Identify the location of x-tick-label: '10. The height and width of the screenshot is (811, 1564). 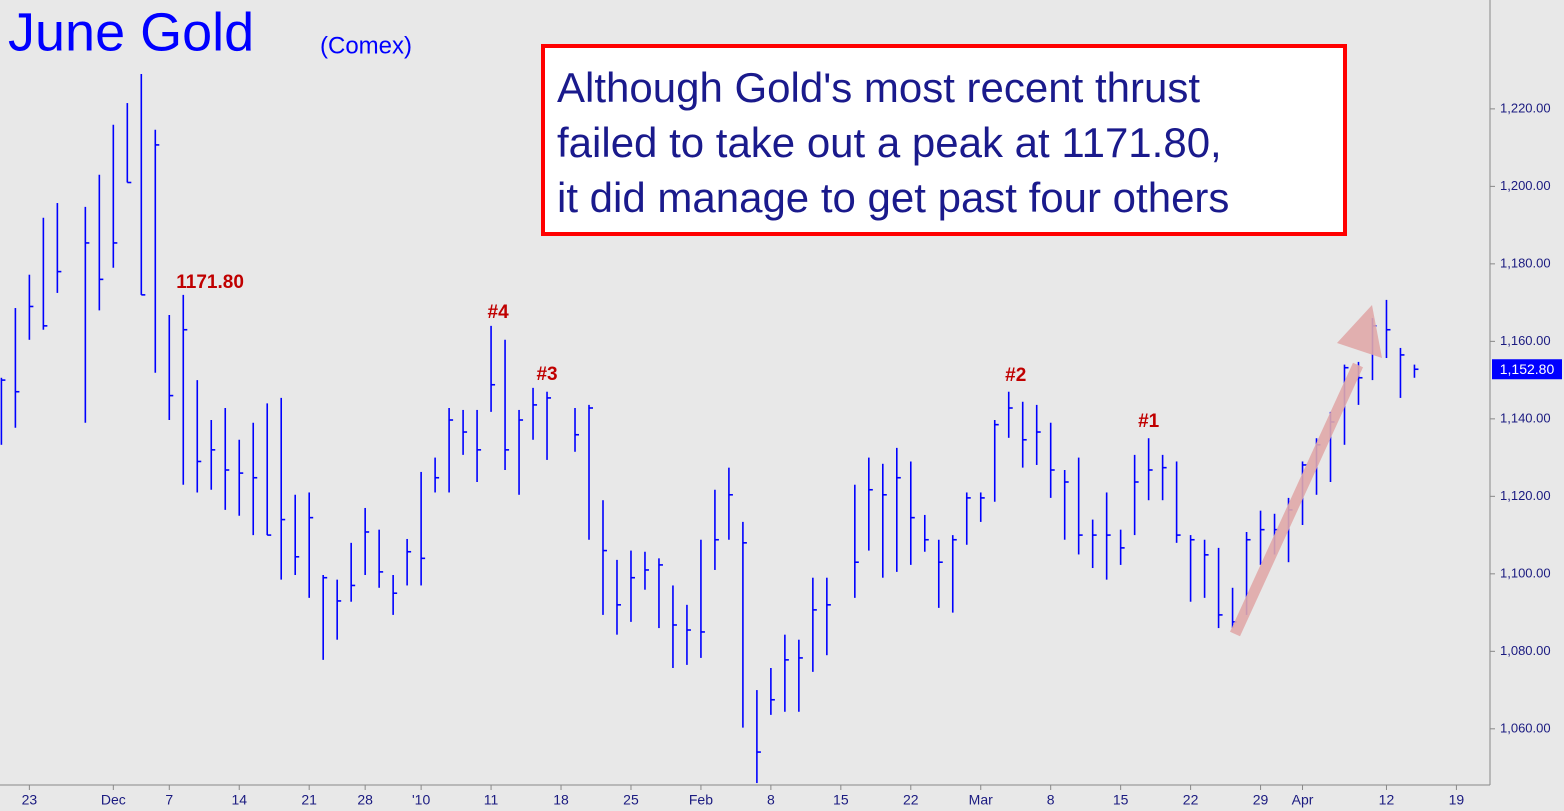
(421, 800).